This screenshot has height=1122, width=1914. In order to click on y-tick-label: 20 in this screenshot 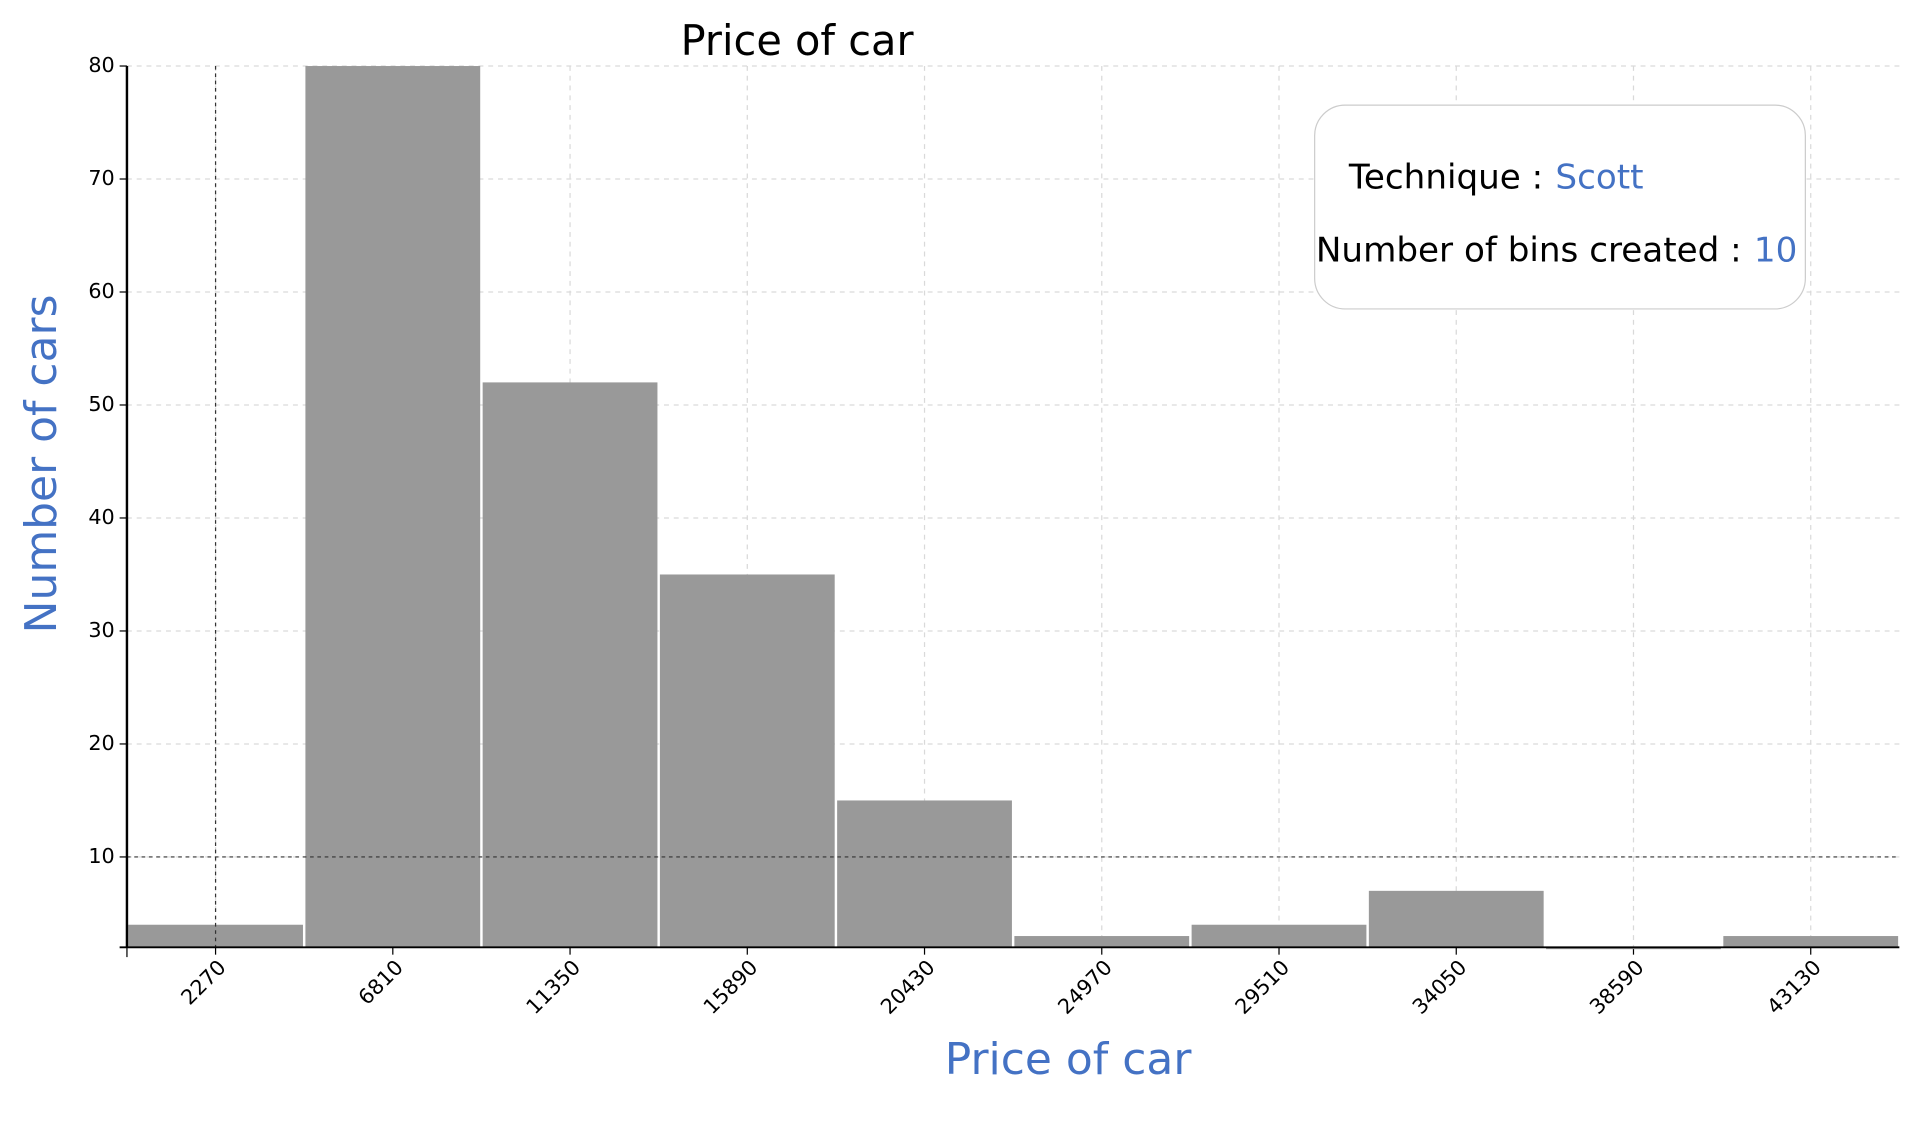, I will do `click(101, 743)`.